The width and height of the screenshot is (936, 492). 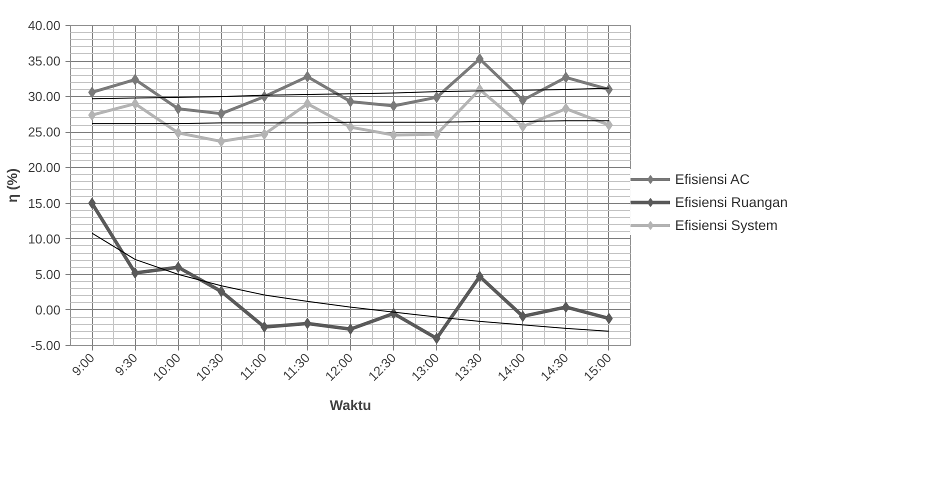 What do you see at coordinates (351, 282) in the screenshot?
I see `line-series` at bounding box center [351, 282].